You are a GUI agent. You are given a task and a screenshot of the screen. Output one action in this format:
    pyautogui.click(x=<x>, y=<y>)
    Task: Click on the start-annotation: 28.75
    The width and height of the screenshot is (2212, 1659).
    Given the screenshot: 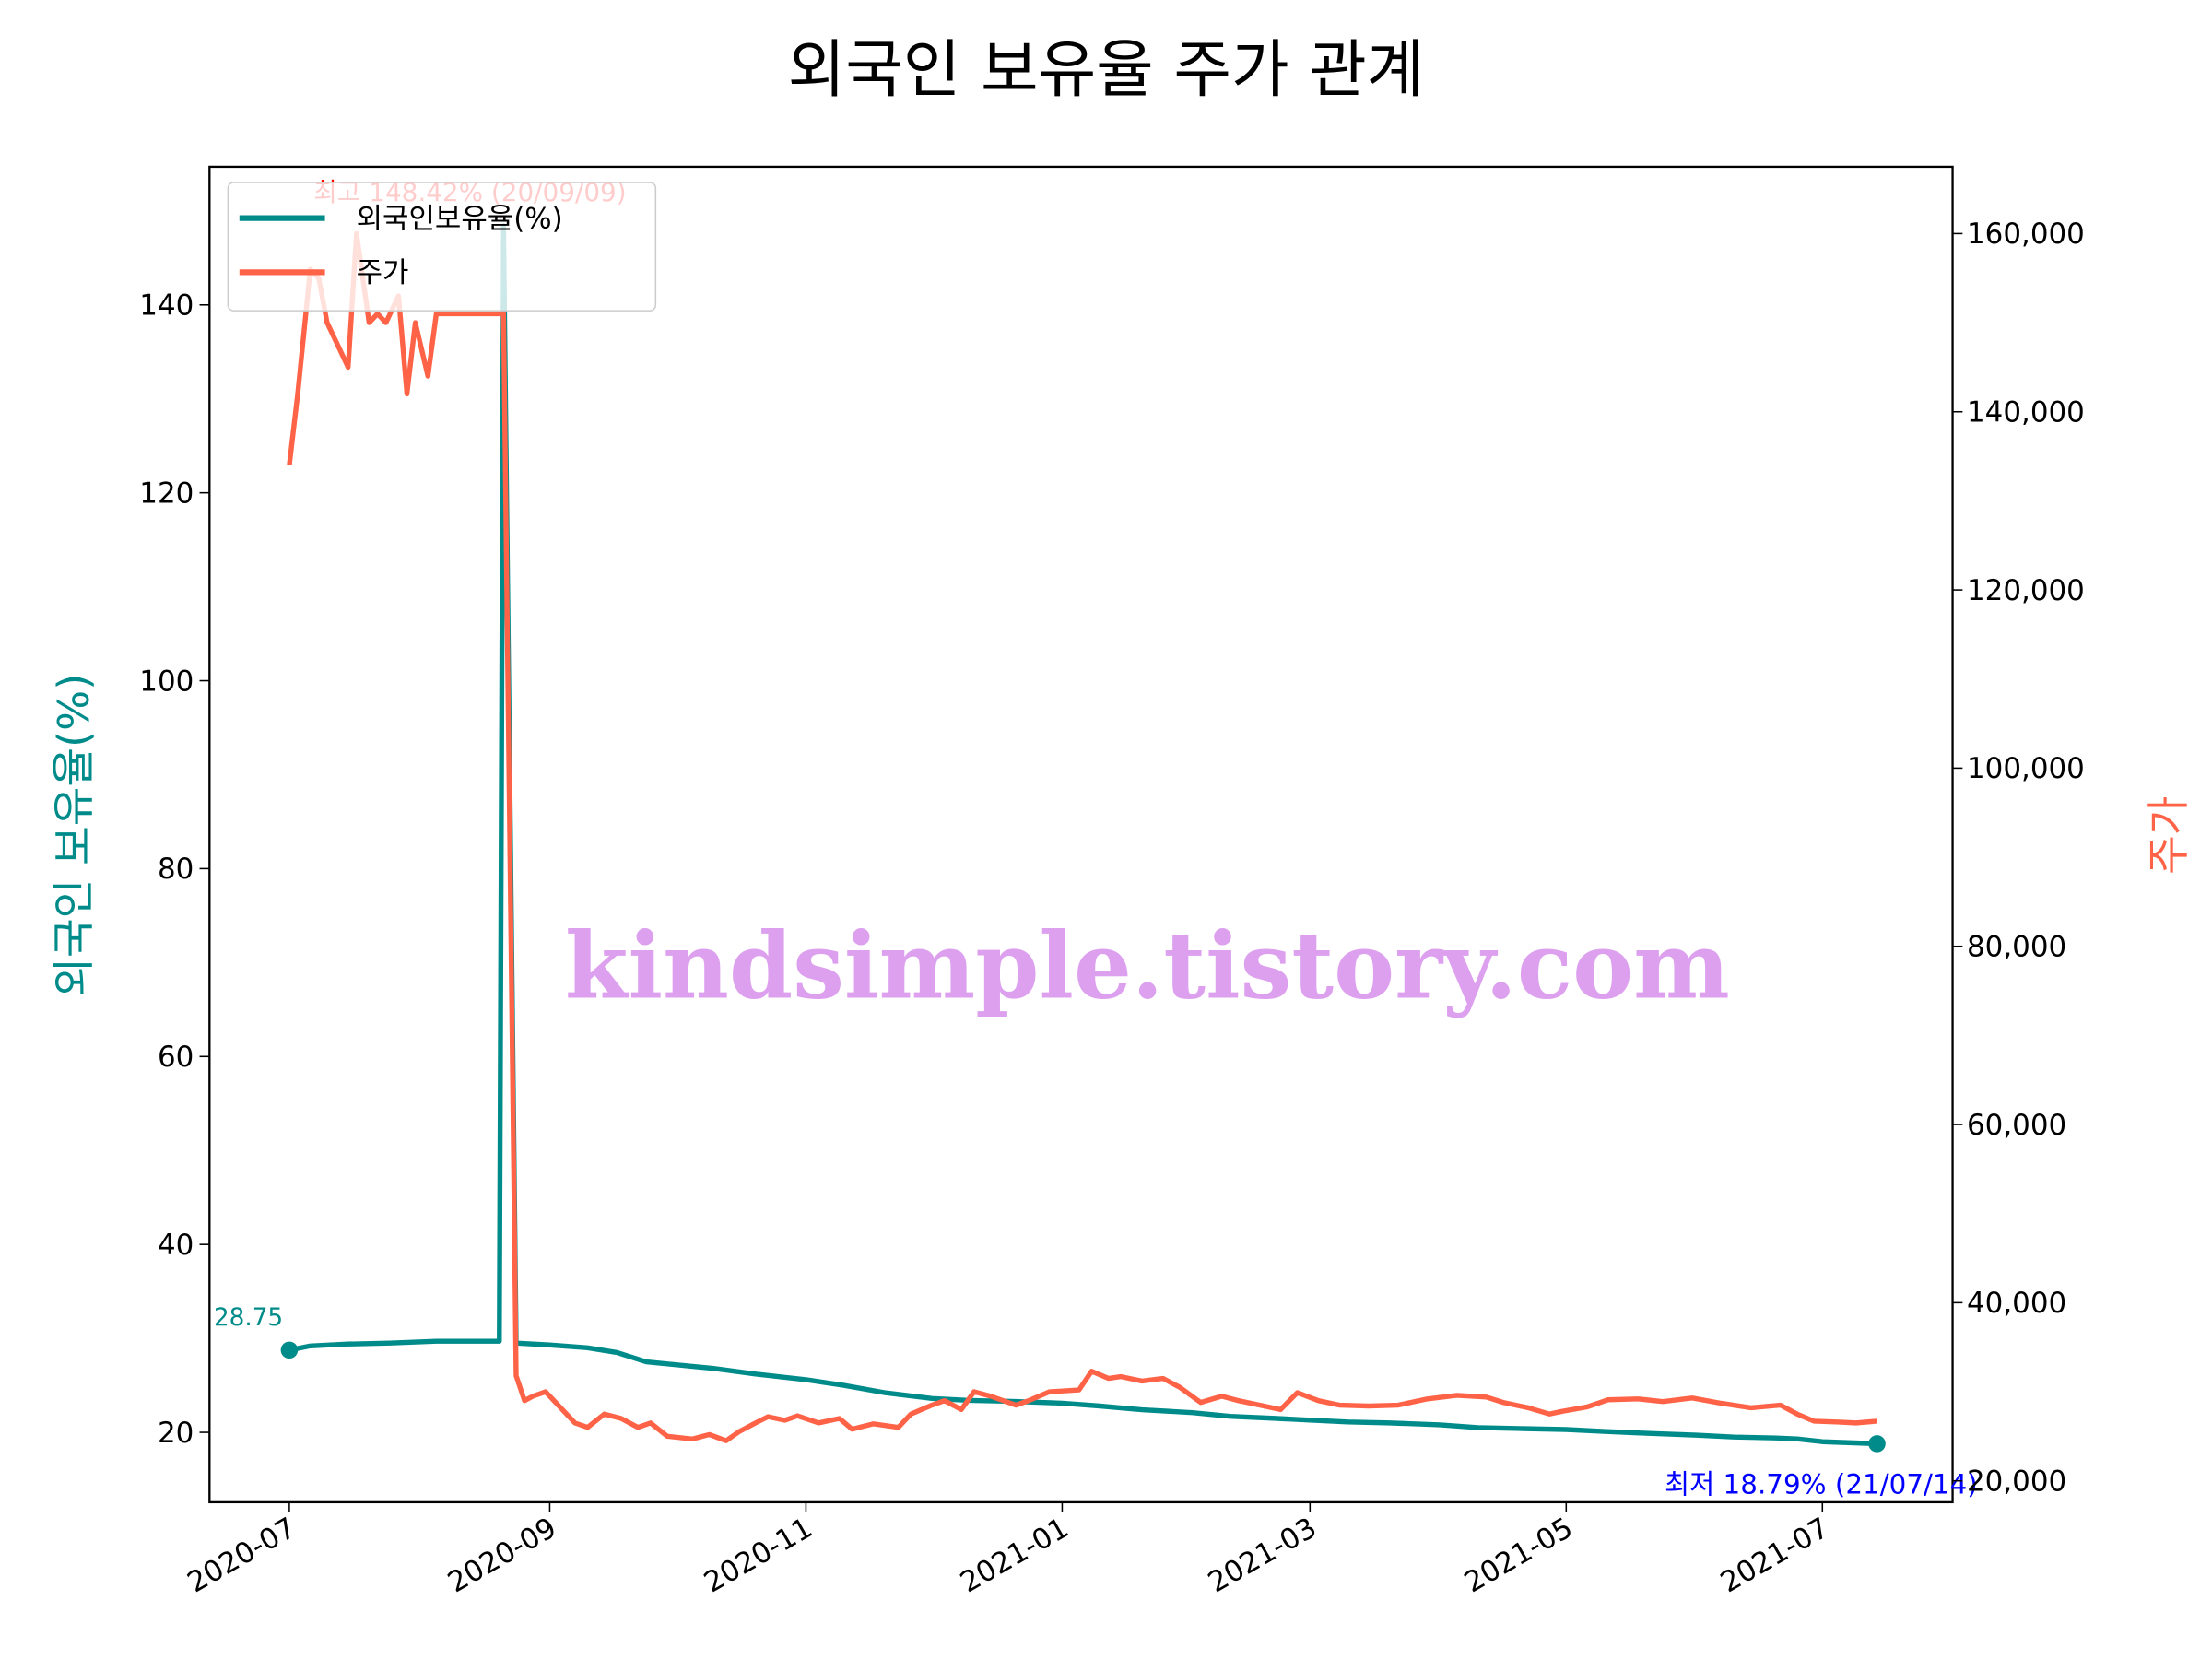 What is the action you would take?
    pyautogui.click(x=248, y=1318)
    